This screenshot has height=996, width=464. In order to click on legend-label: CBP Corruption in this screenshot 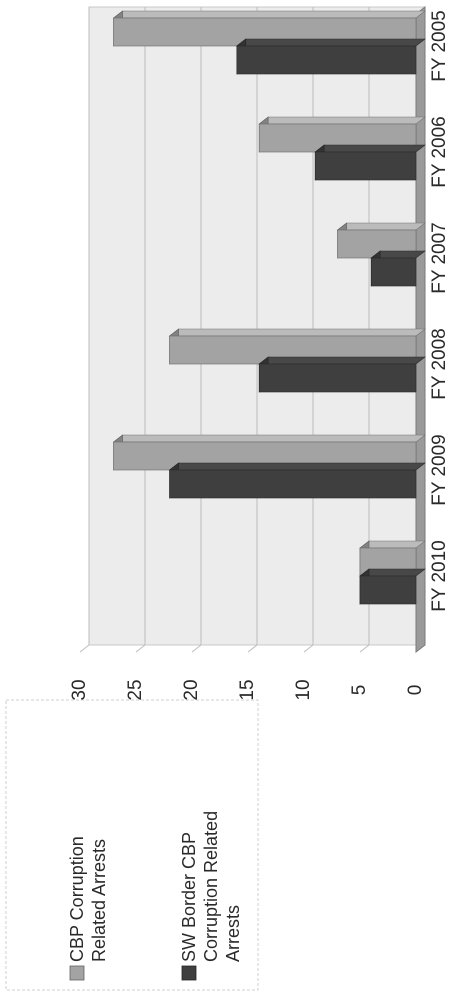, I will do `click(77, 899)`.